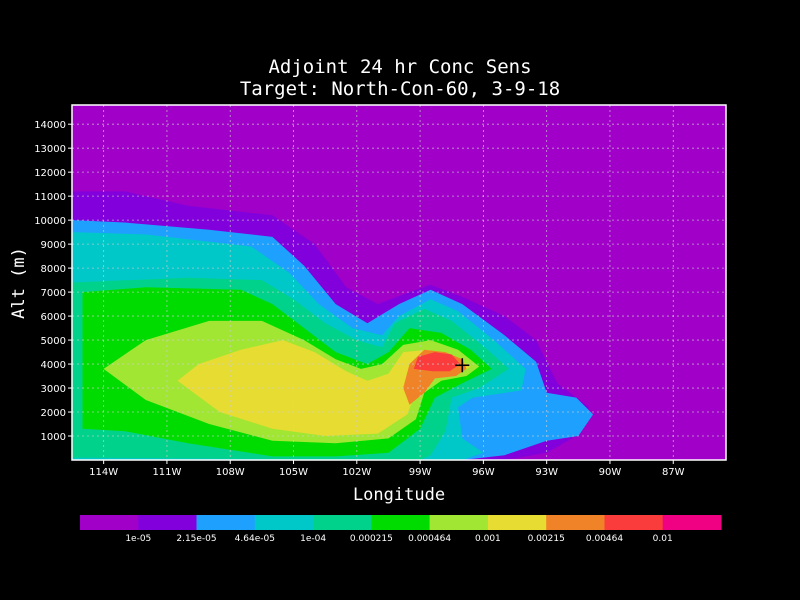  What do you see at coordinates (53, 245) in the screenshot?
I see `y-tick-label: 9000` at bounding box center [53, 245].